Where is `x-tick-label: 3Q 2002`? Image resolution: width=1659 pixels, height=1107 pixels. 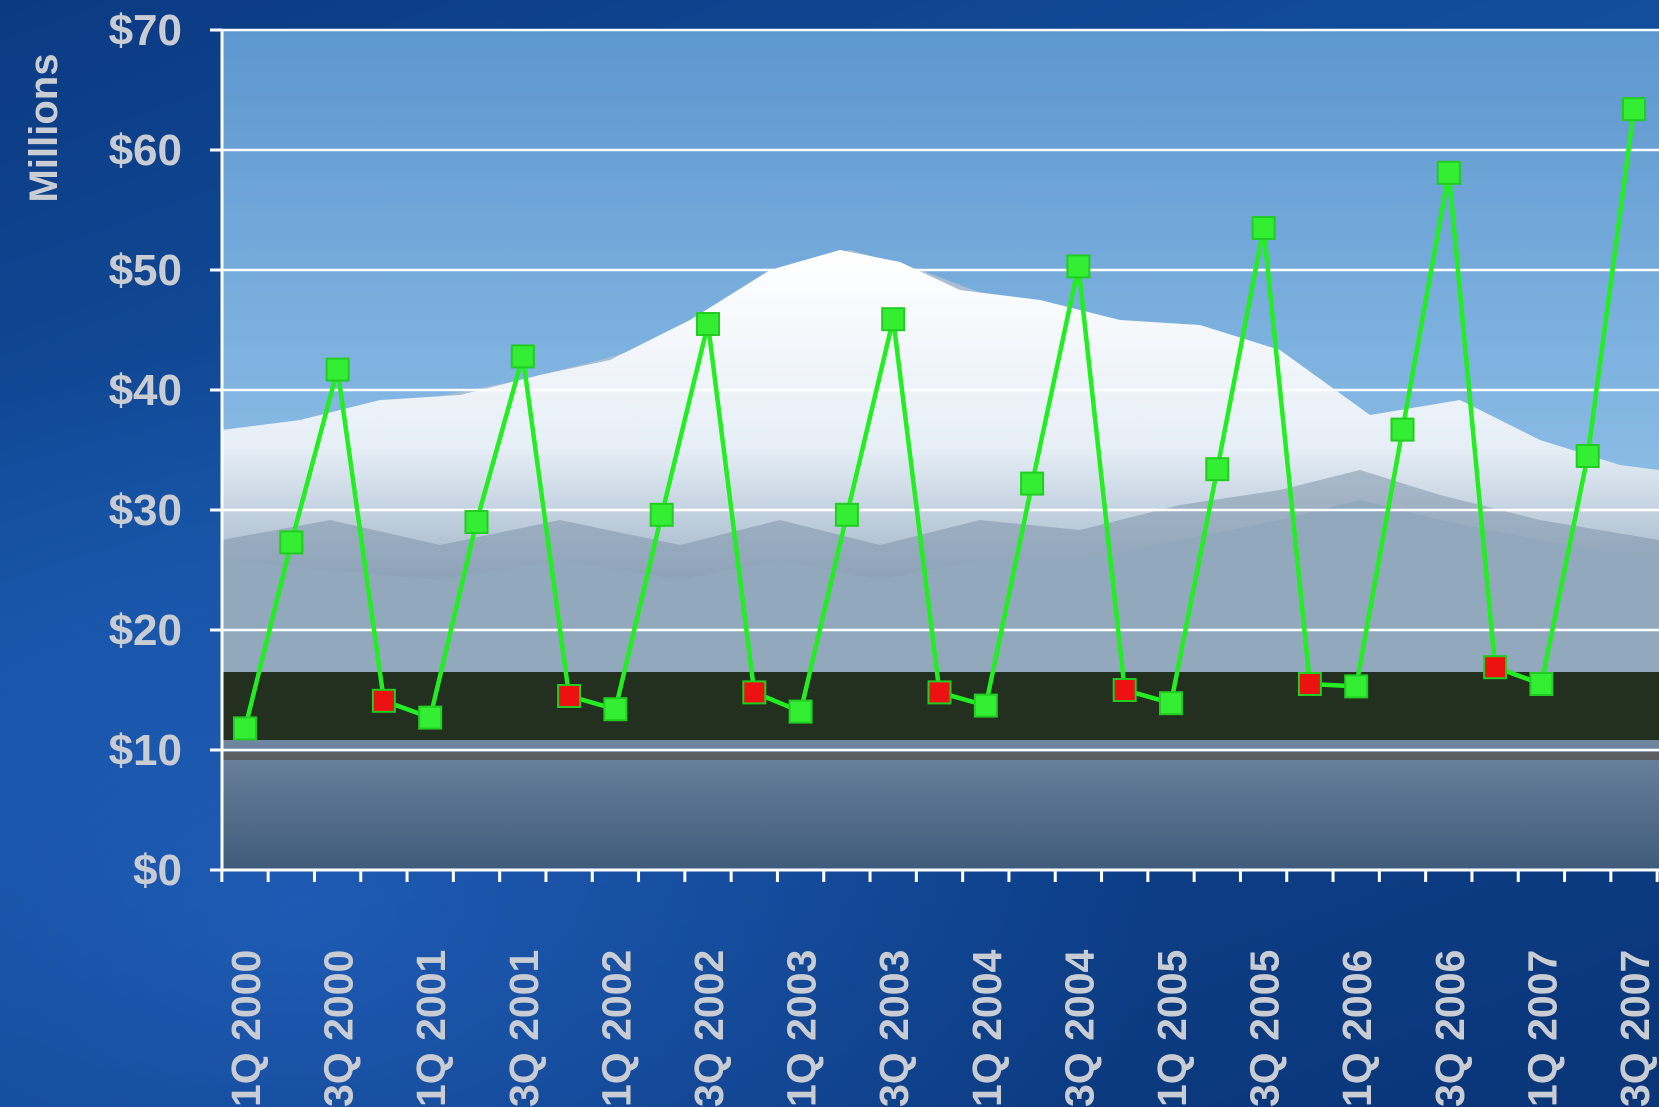
x-tick-label: 3Q 2002 is located at coordinates (709, 1028).